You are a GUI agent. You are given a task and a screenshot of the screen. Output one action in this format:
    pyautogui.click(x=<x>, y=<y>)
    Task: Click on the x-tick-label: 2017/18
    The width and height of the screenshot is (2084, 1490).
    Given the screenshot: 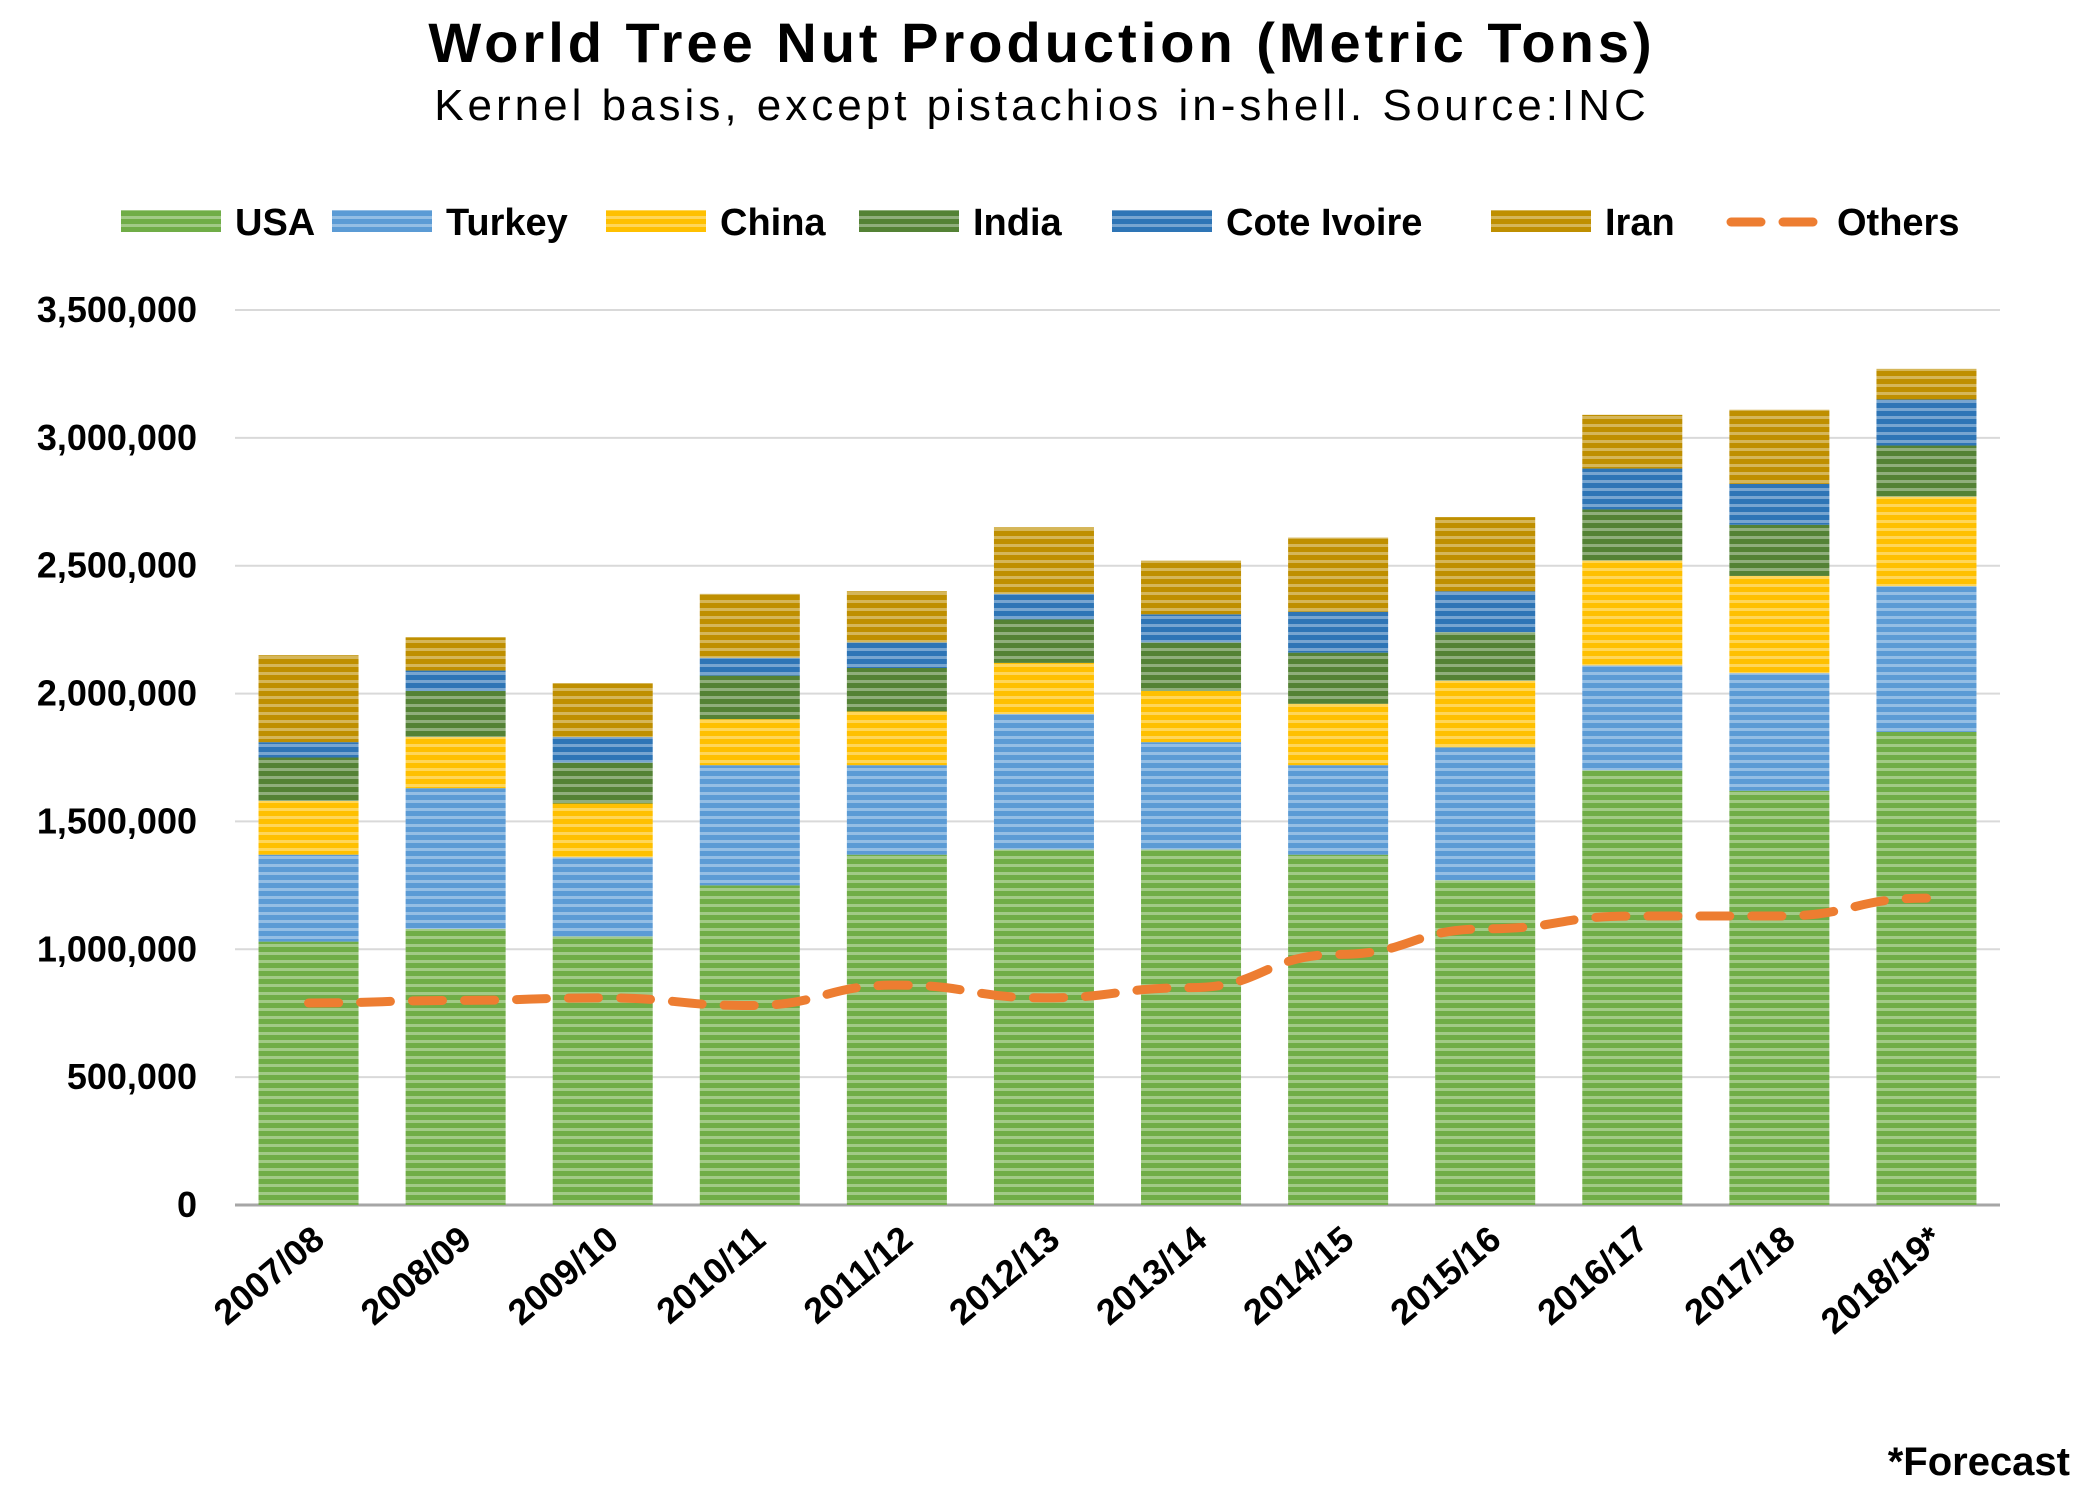 What is the action you would take?
    pyautogui.click(x=1739, y=1275)
    